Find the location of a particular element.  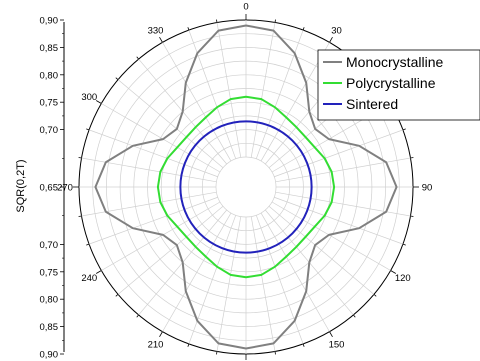

y-axis-label: SQR(0,2T) is located at coordinates (21, 185).